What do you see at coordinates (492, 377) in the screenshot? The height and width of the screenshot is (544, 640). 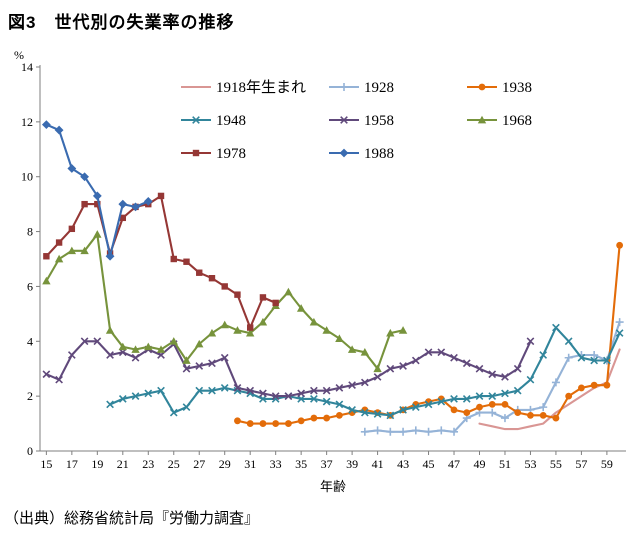 I see `series-1928` at bounding box center [492, 377].